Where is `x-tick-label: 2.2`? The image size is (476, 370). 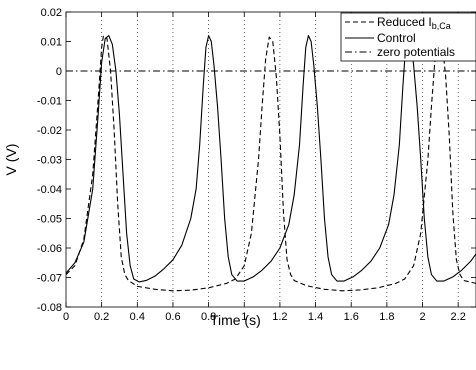
x-tick-label: 2.2 is located at coordinates (458, 317).